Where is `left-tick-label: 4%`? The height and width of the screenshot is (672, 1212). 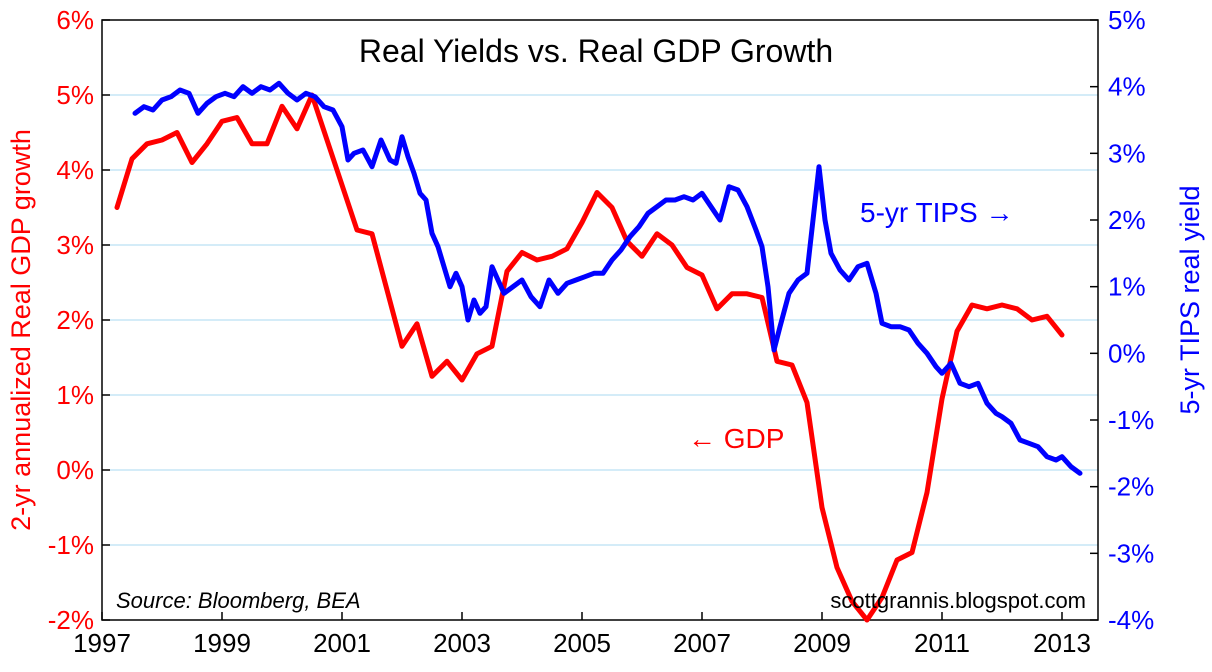 left-tick-label: 4% is located at coordinates (75, 170).